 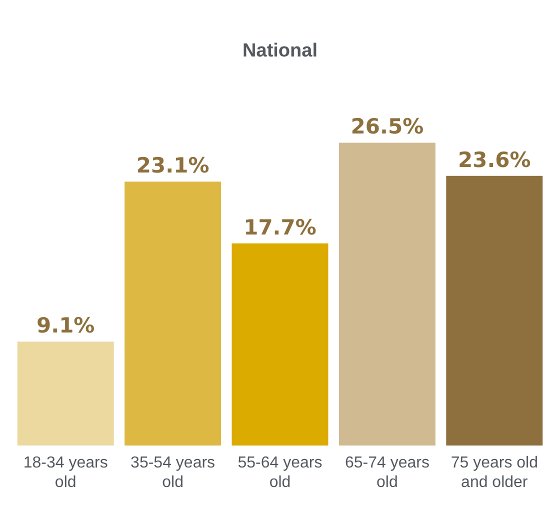 What do you see at coordinates (494, 160) in the screenshot?
I see `data-label: 23.6%` at bounding box center [494, 160].